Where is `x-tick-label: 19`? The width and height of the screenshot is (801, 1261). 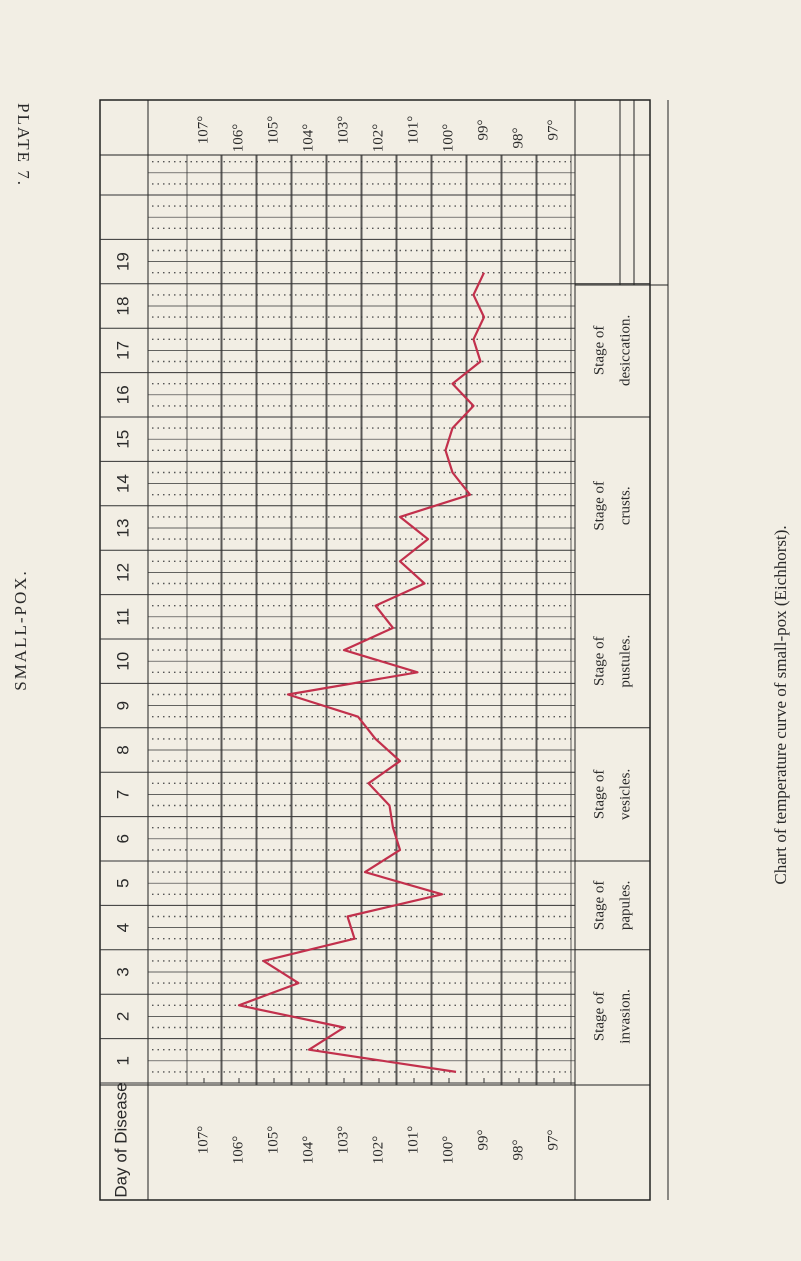
x-tick-label: 19 is located at coordinates (122, 261).